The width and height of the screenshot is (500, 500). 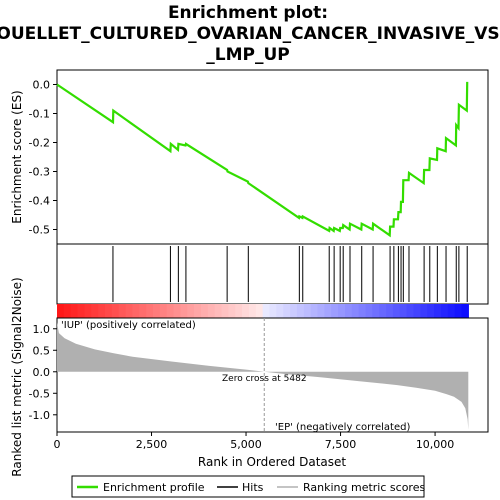 What do you see at coordinates (39, 393) in the screenshot?
I see `metric-y-tick-label: -0.5` at bounding box center [39, 393].